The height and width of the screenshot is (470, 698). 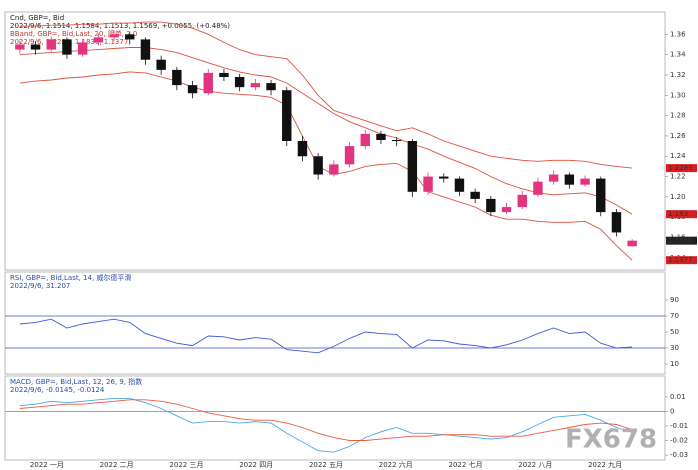 I want to click on y-tick-label: -0.03, so click(x=679, y=455).